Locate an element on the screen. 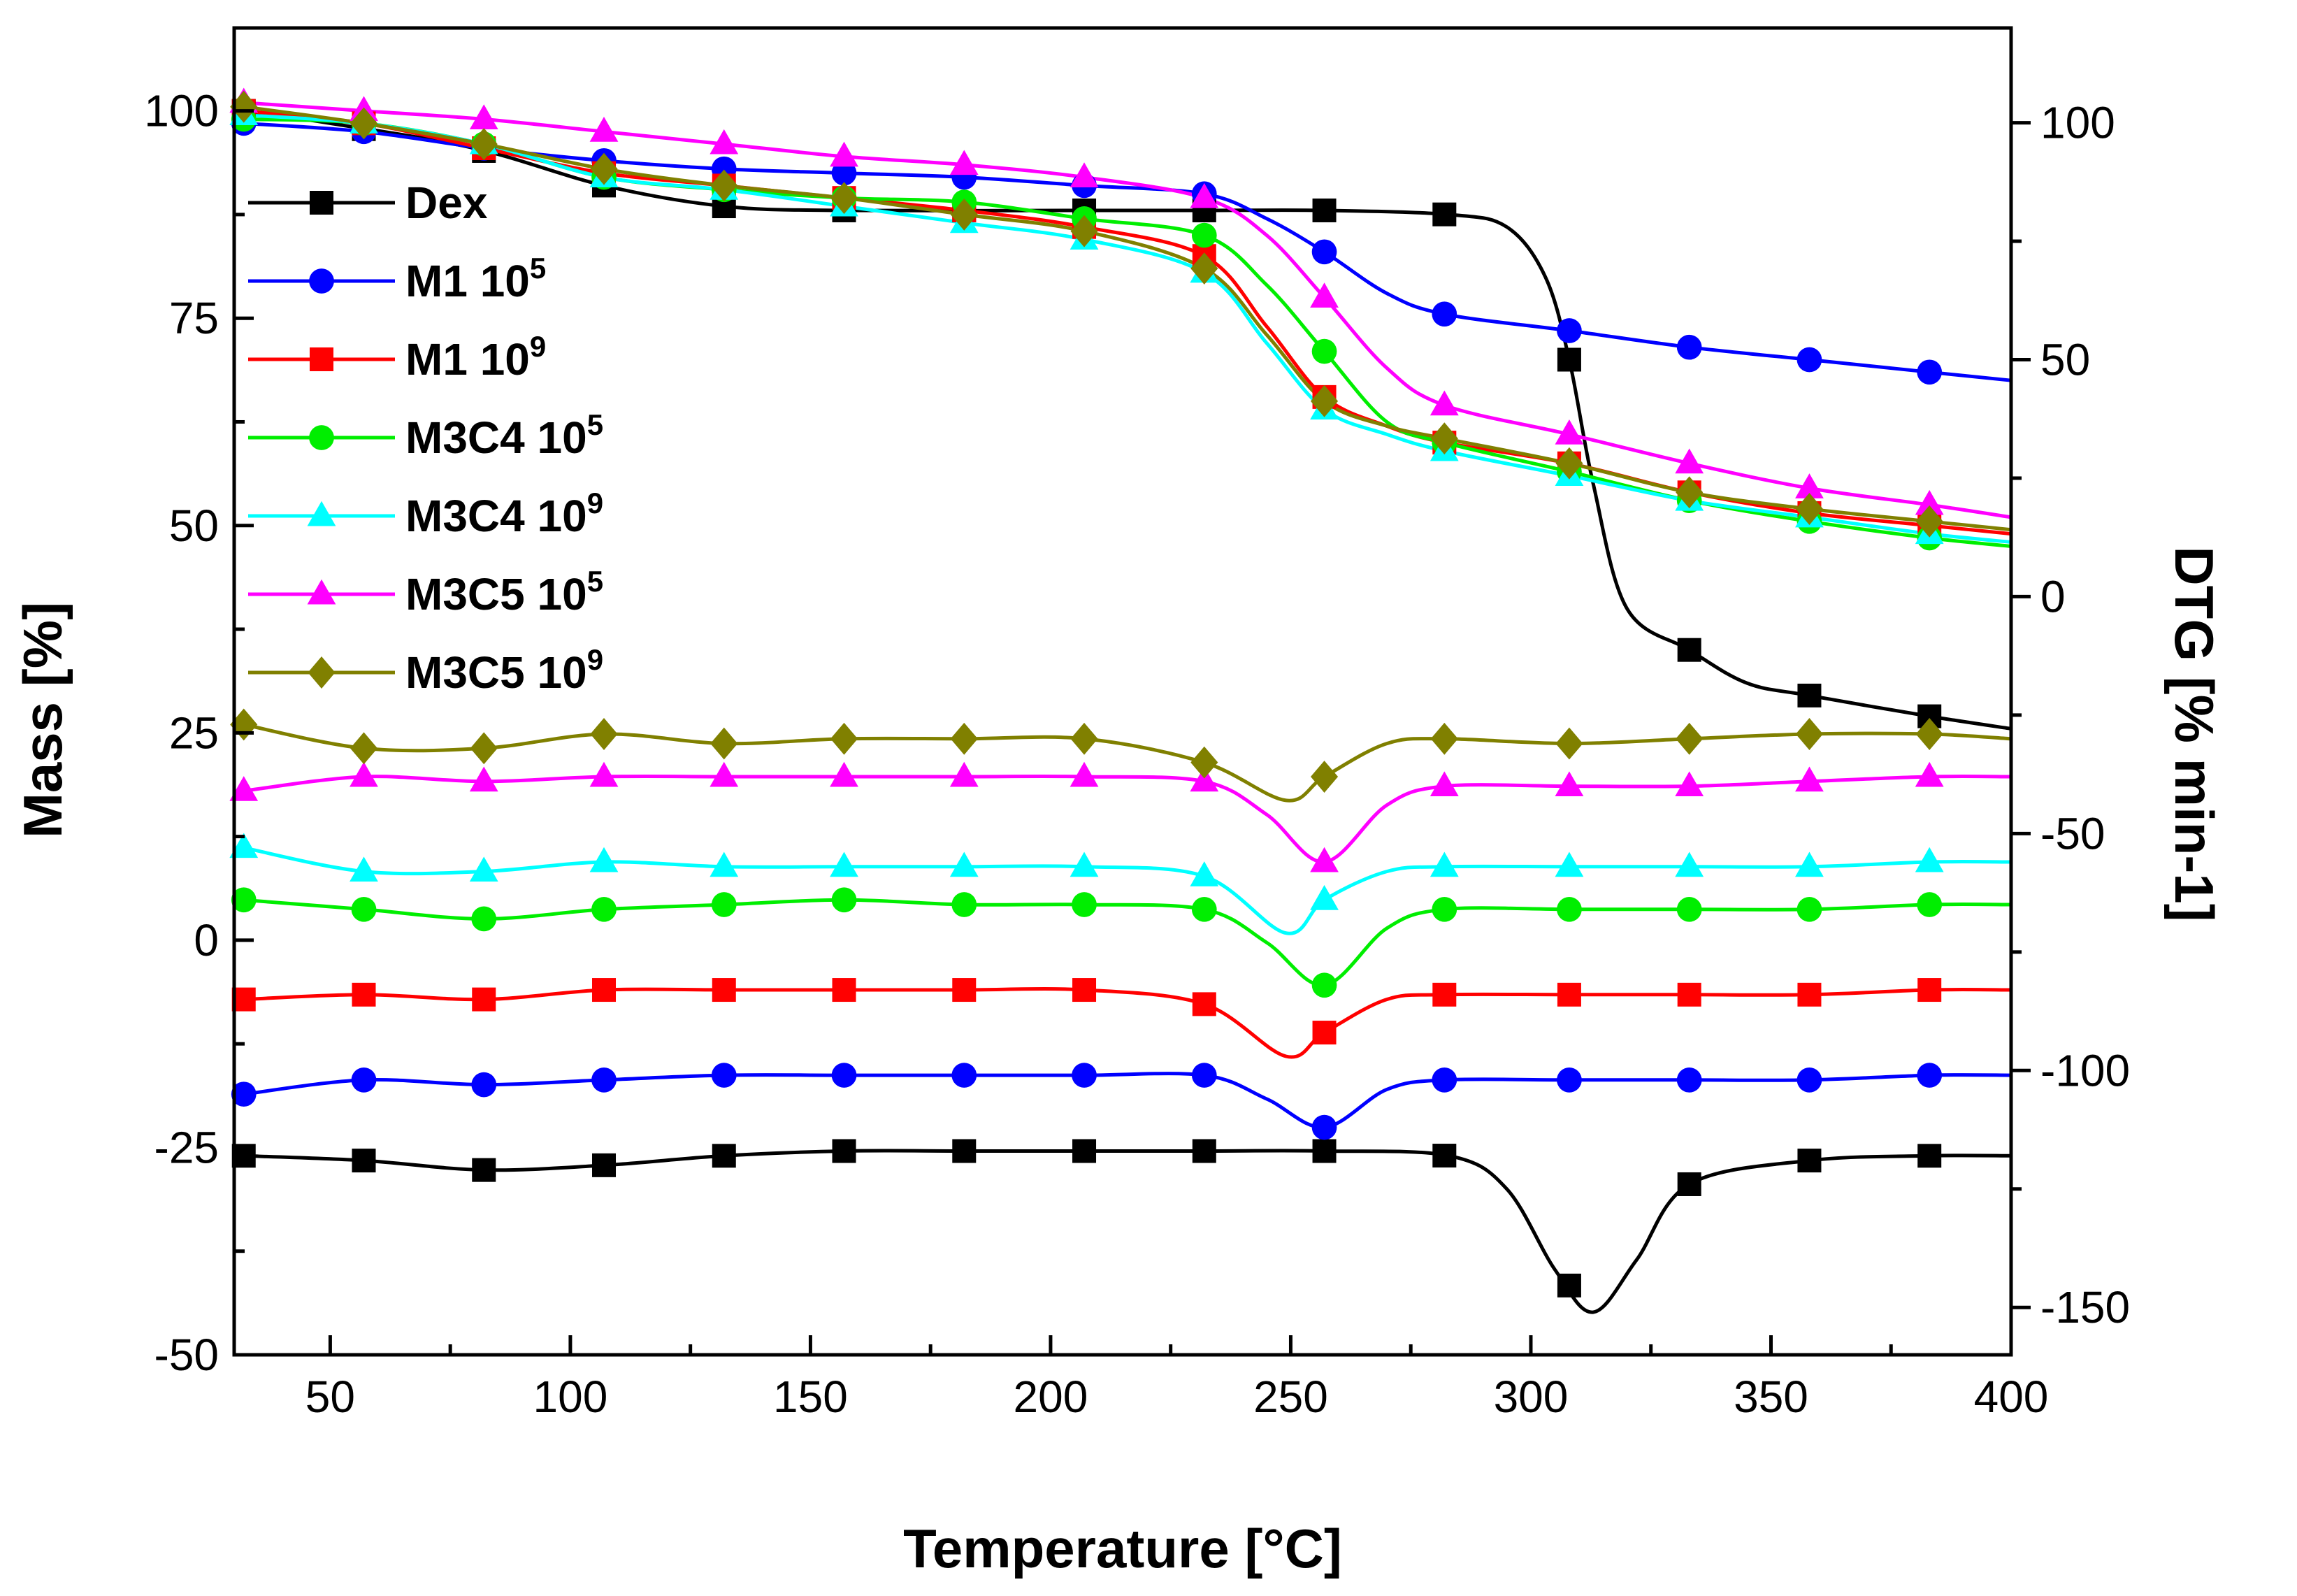  x-tick-label: 400 is located at coordinates (2012, 1397).